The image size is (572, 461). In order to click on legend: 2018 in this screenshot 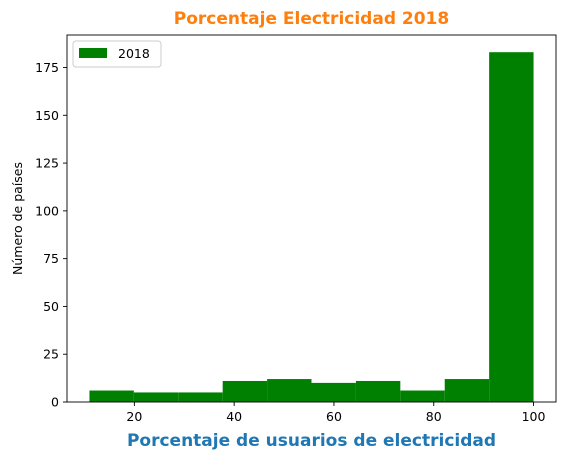, I will do `click(117, 54)`.